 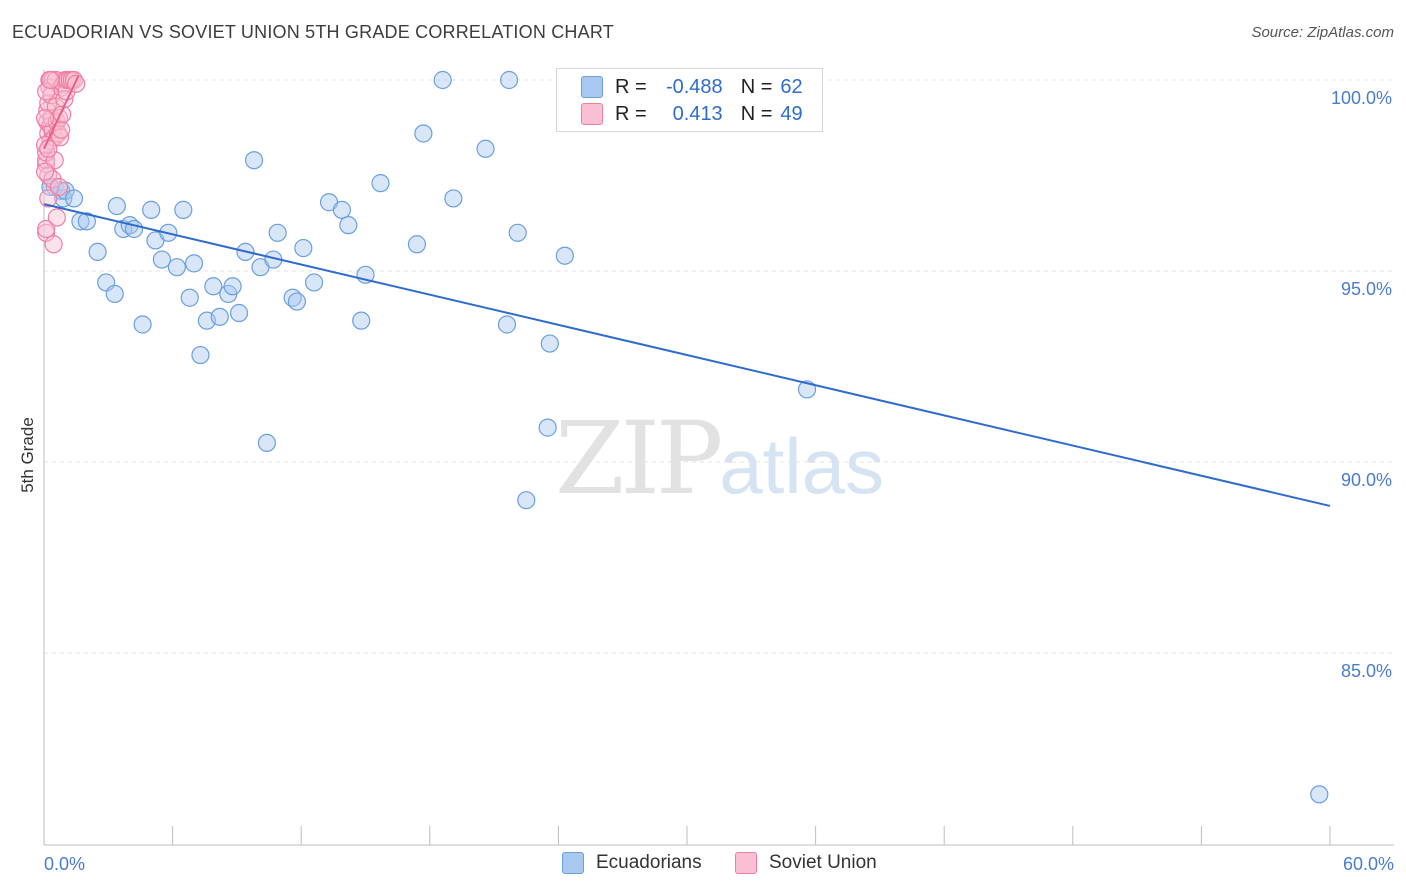 I want to click on legend-r-value: -0.488, so click(x=694, y=86).